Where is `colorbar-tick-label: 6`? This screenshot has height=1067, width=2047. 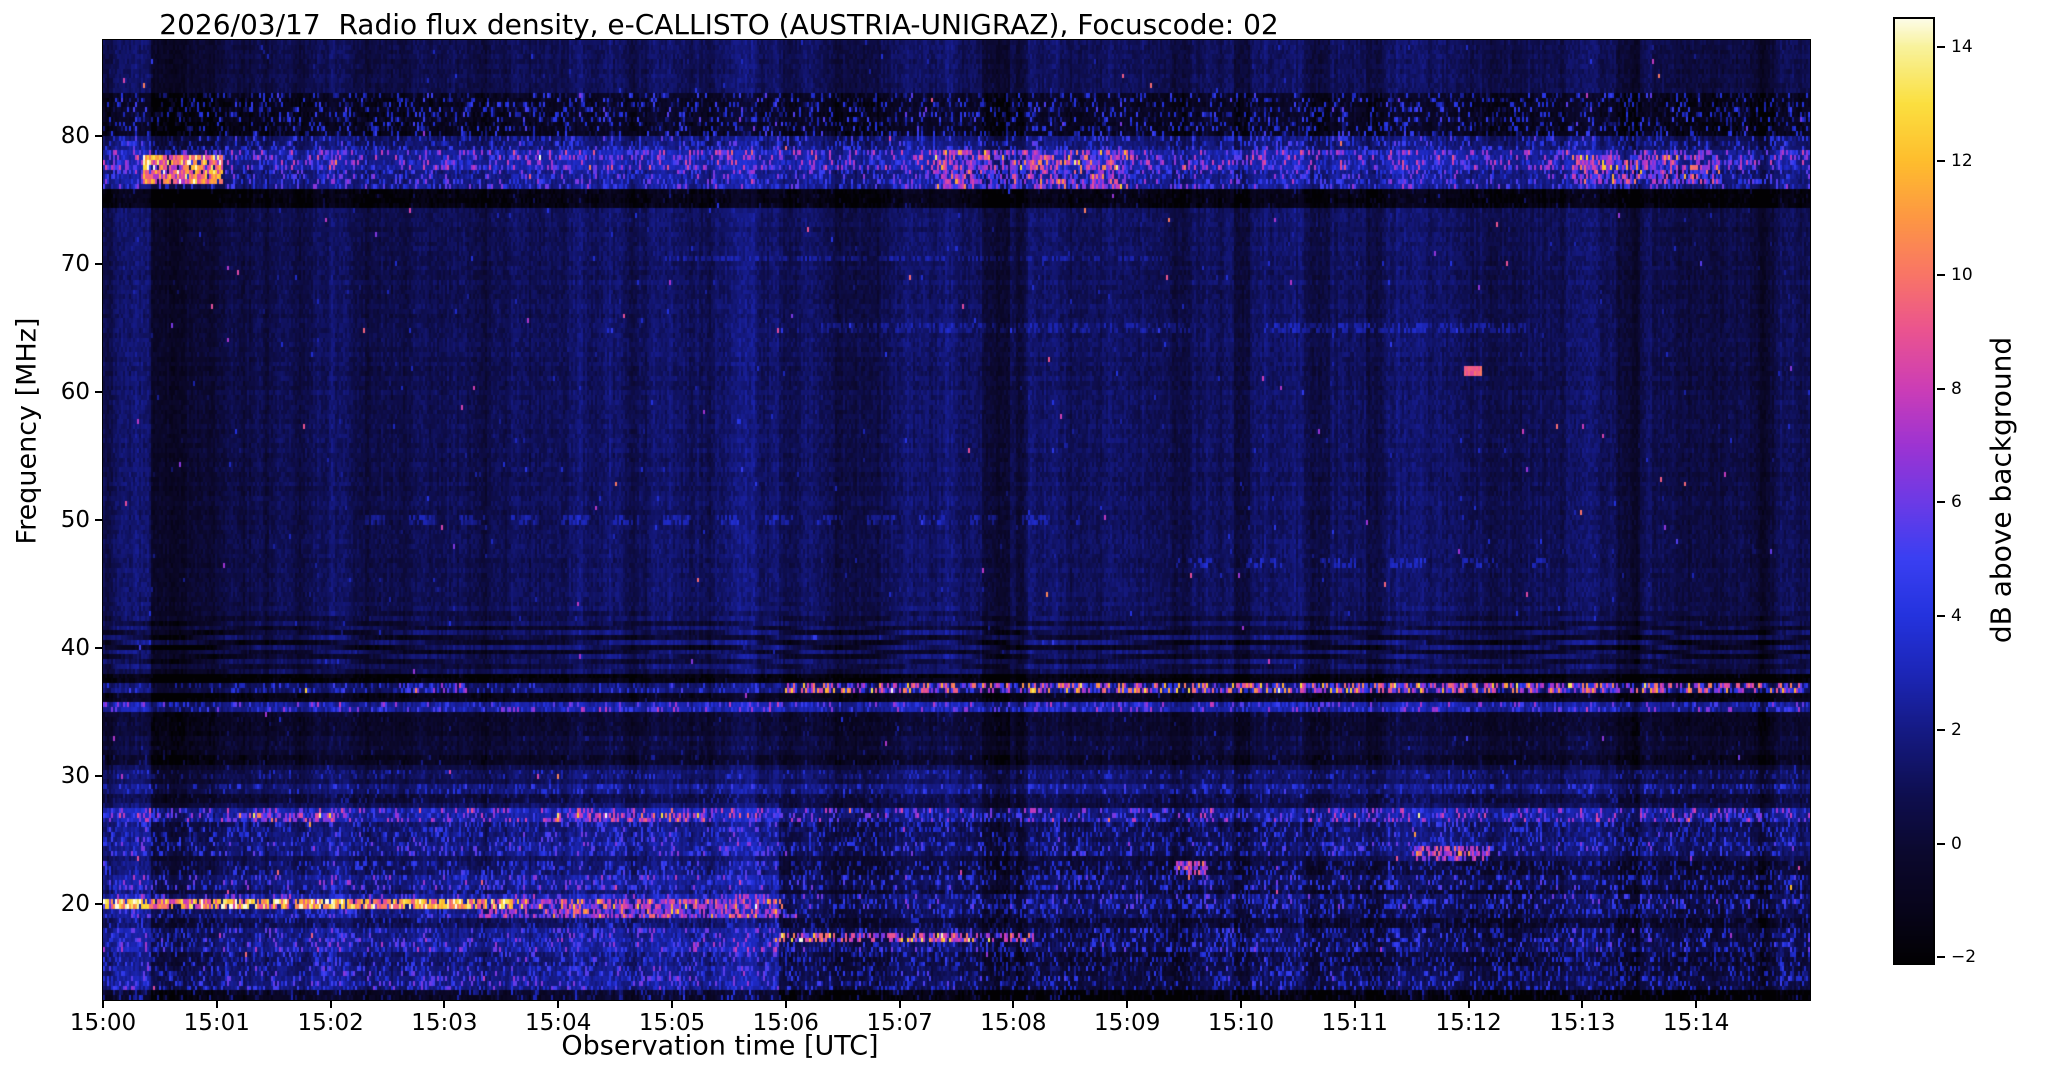
colorbar-tick-label: 6 is located at coordinates (1956, 502).